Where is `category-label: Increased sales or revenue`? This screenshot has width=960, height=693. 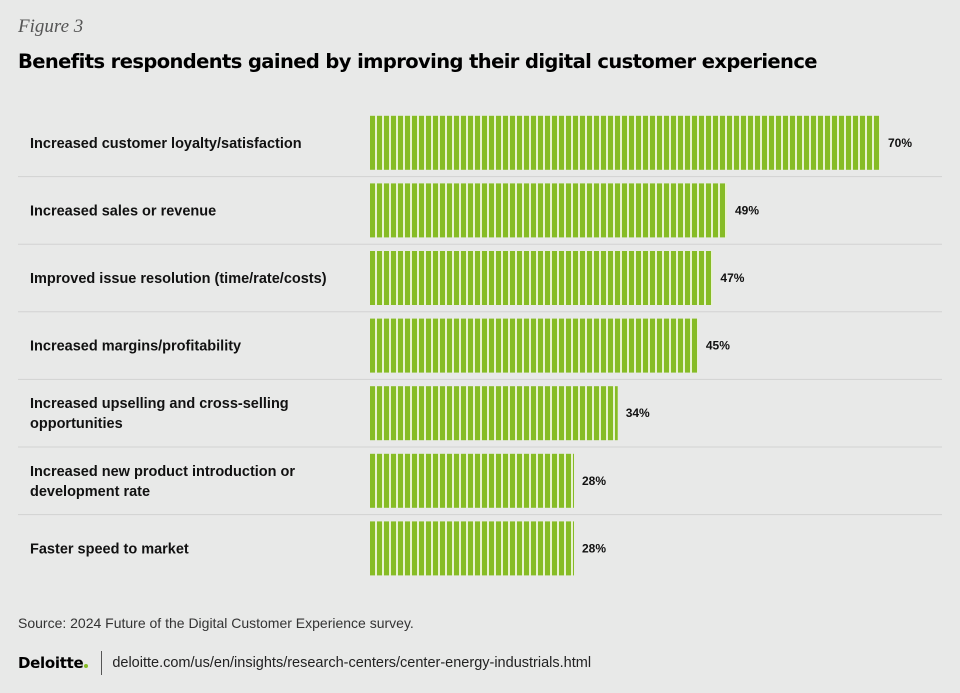 category-label: Increased sales or revenue is located at coordinates (123, 211).